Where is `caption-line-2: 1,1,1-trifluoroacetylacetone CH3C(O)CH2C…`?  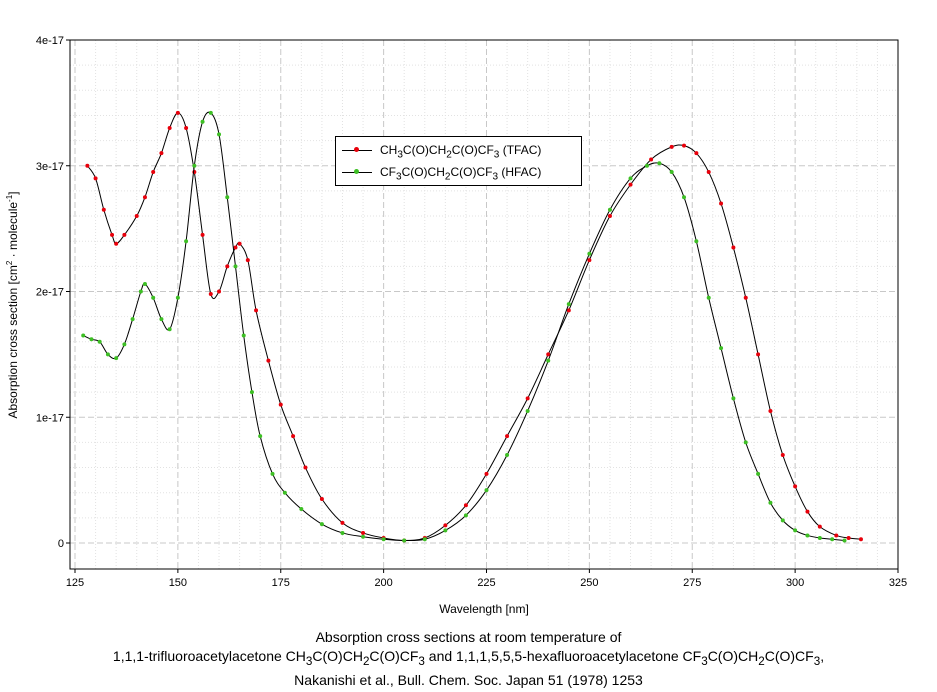 caption-line-2: 1,1,1-trifluoroacetylacetone CH3C(O)CH2C… is located at coordinates (468, 658).